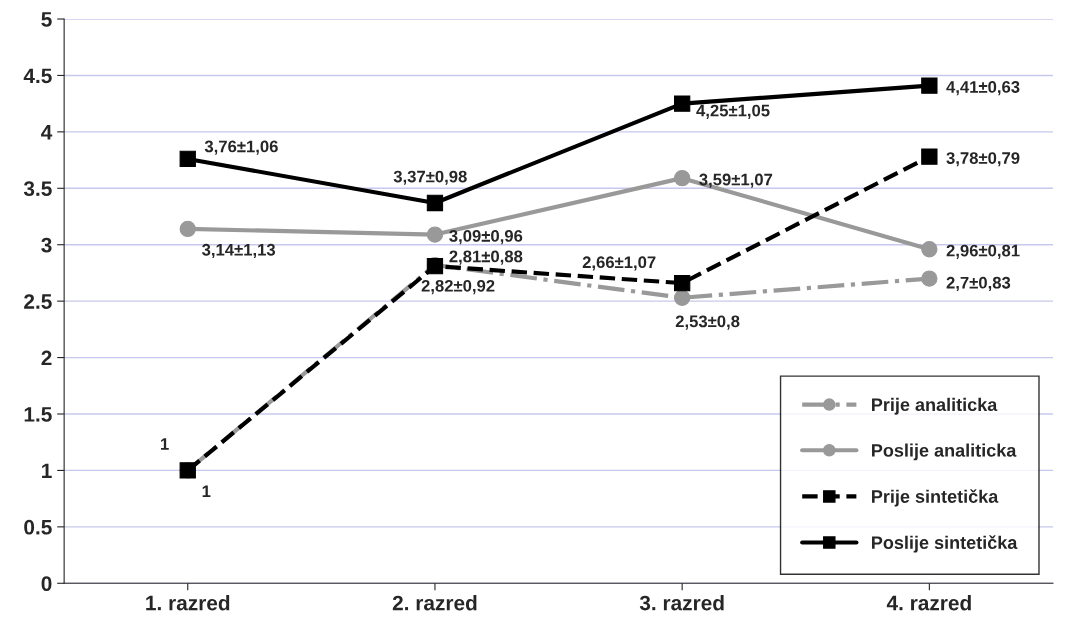 The width and height of the screenshot is (1069, 634). Describe the element at coordinates (46, 584) in the screenshot. I see `y-tick-label: 0` at that location.